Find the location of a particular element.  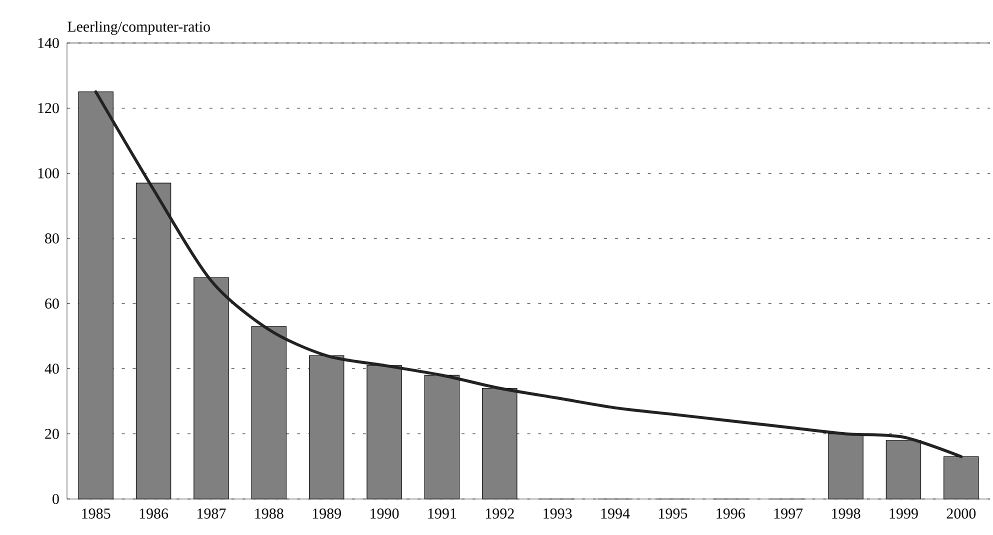

x-tick-label: 1986 is located at coordinates (154, 513).